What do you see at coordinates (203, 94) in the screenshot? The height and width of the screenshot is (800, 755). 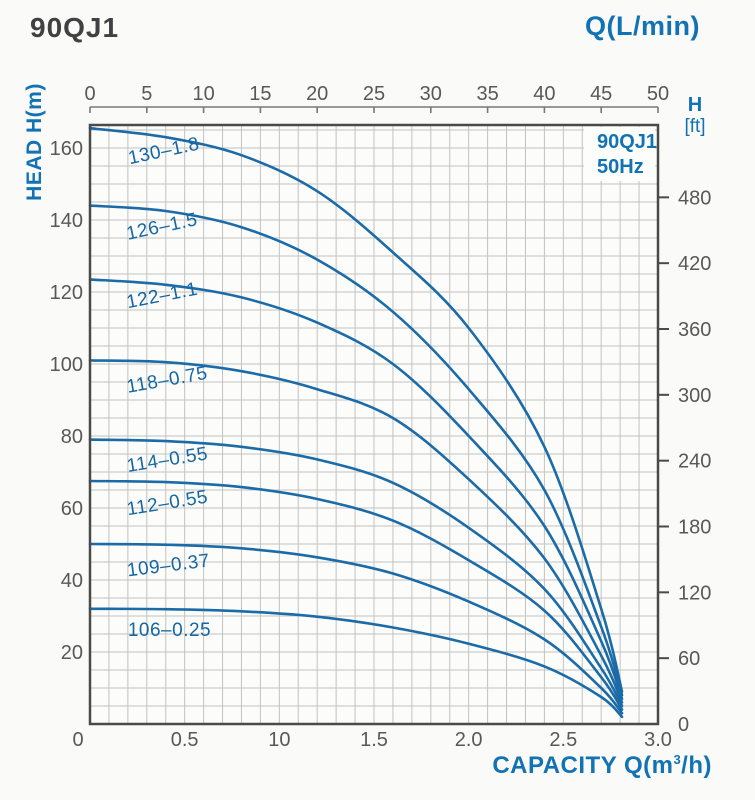 I see `top-tick-label: 10` at bounding box center [203, 94].